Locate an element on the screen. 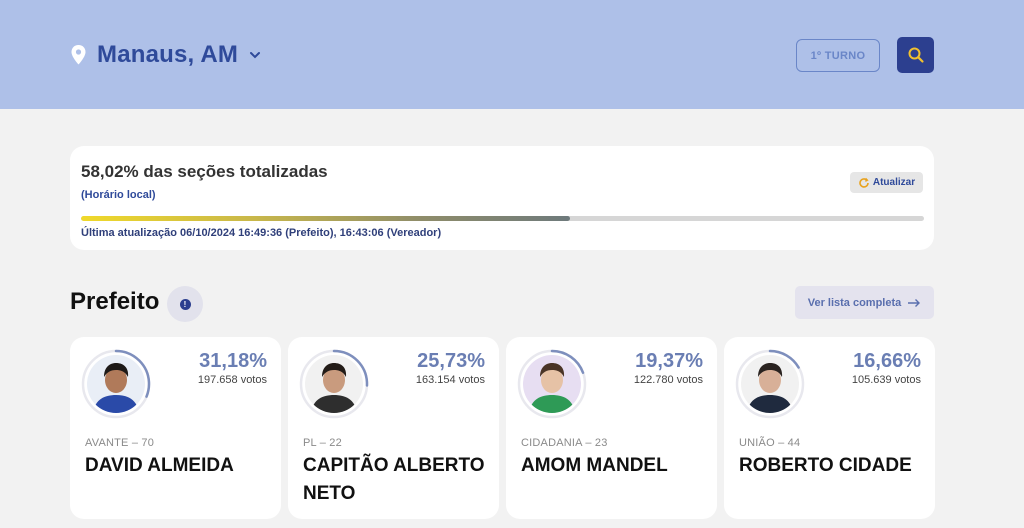 This screenshot has height=528, width=1024. turno-button: 1º TURNO is located at coordinates (838, 55).